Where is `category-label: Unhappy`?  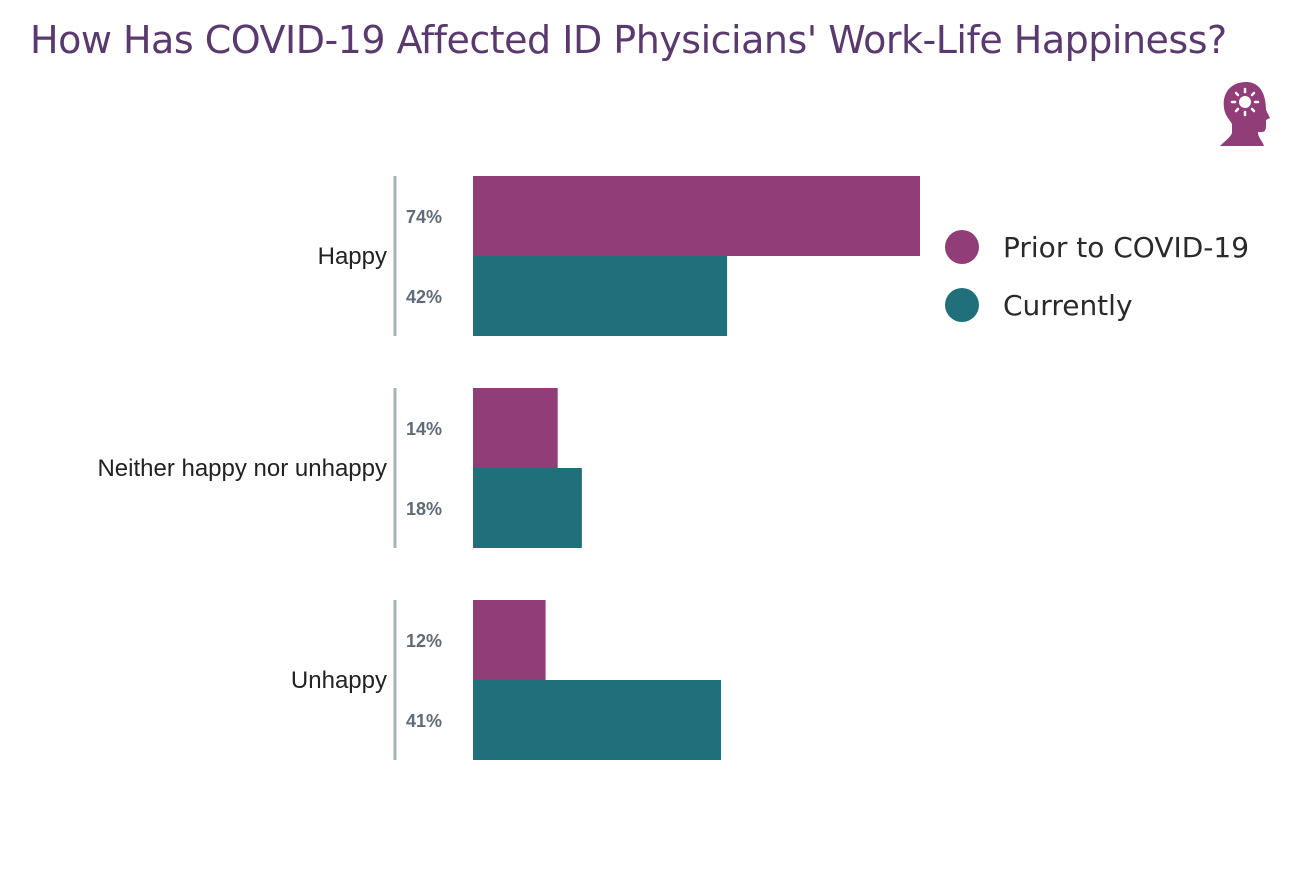
category-label: Unhappy is located at coordinates (339, 680).